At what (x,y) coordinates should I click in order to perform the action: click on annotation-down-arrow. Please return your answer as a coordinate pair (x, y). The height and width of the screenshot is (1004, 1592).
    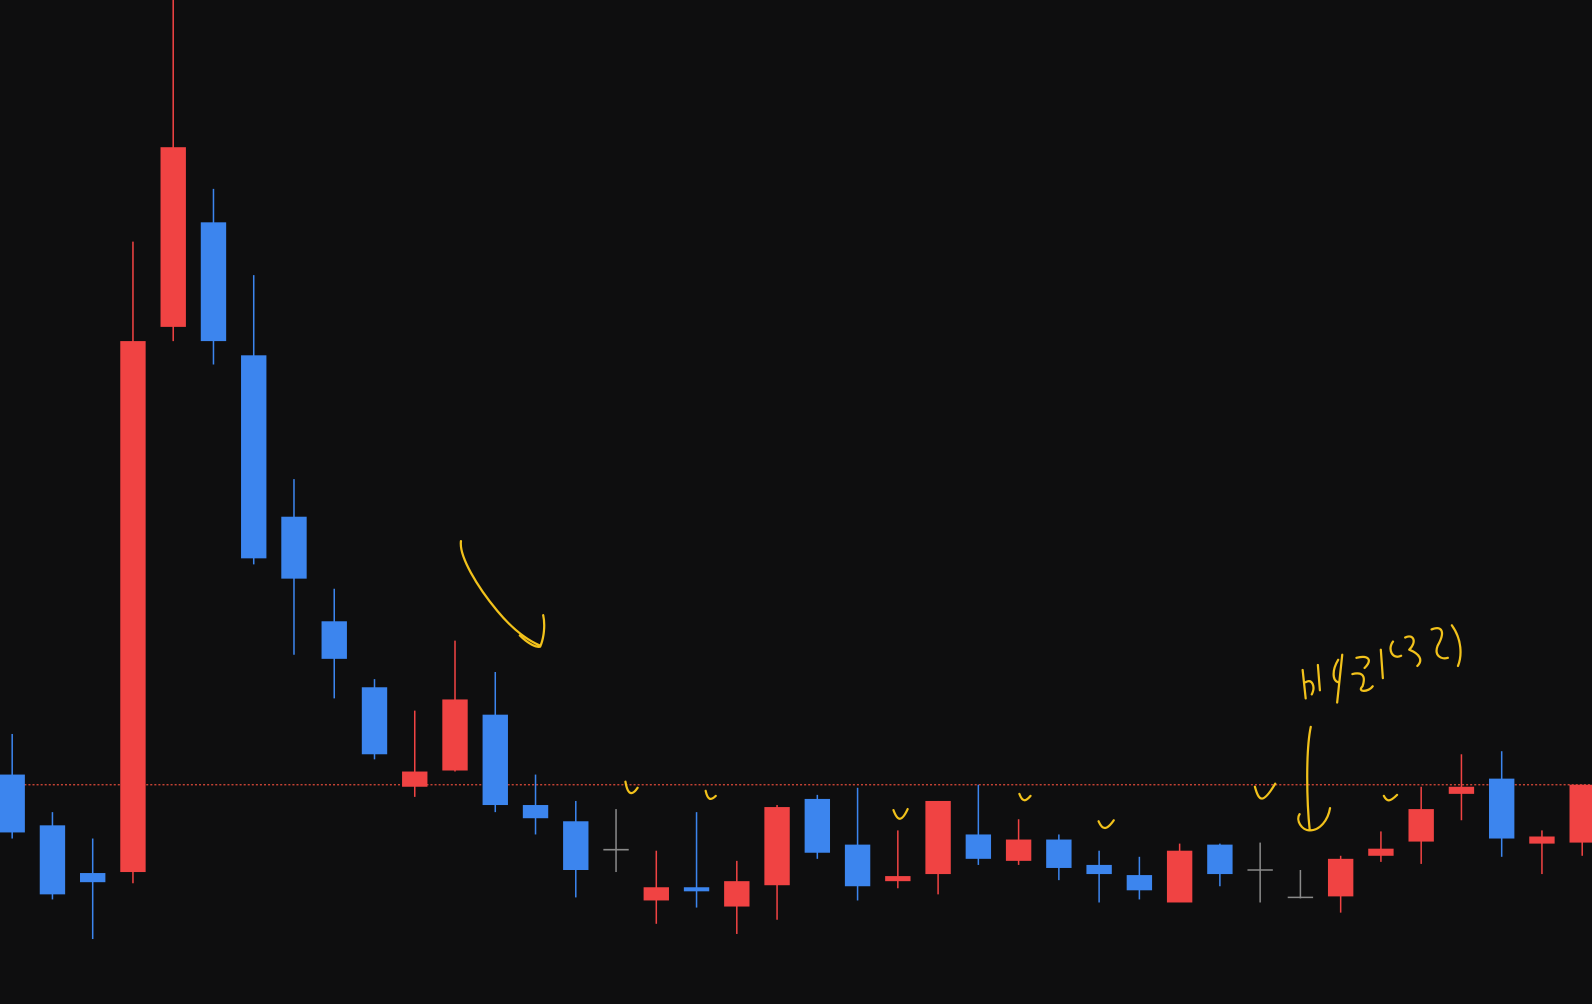
    Looking at the image, I should click on (1314, 778).